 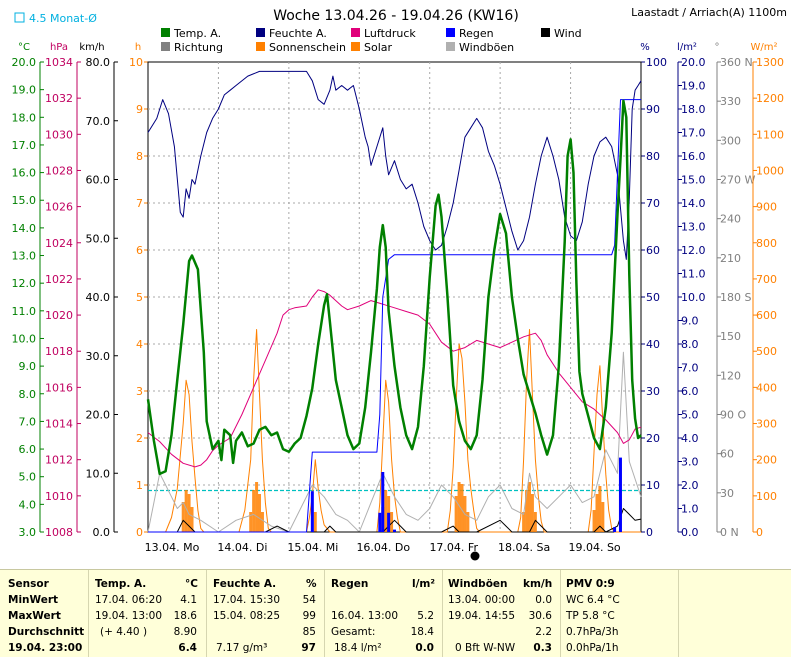 I want to click on feuchte-min-time: 17.04. 15:30, so click(x=246, y=600).